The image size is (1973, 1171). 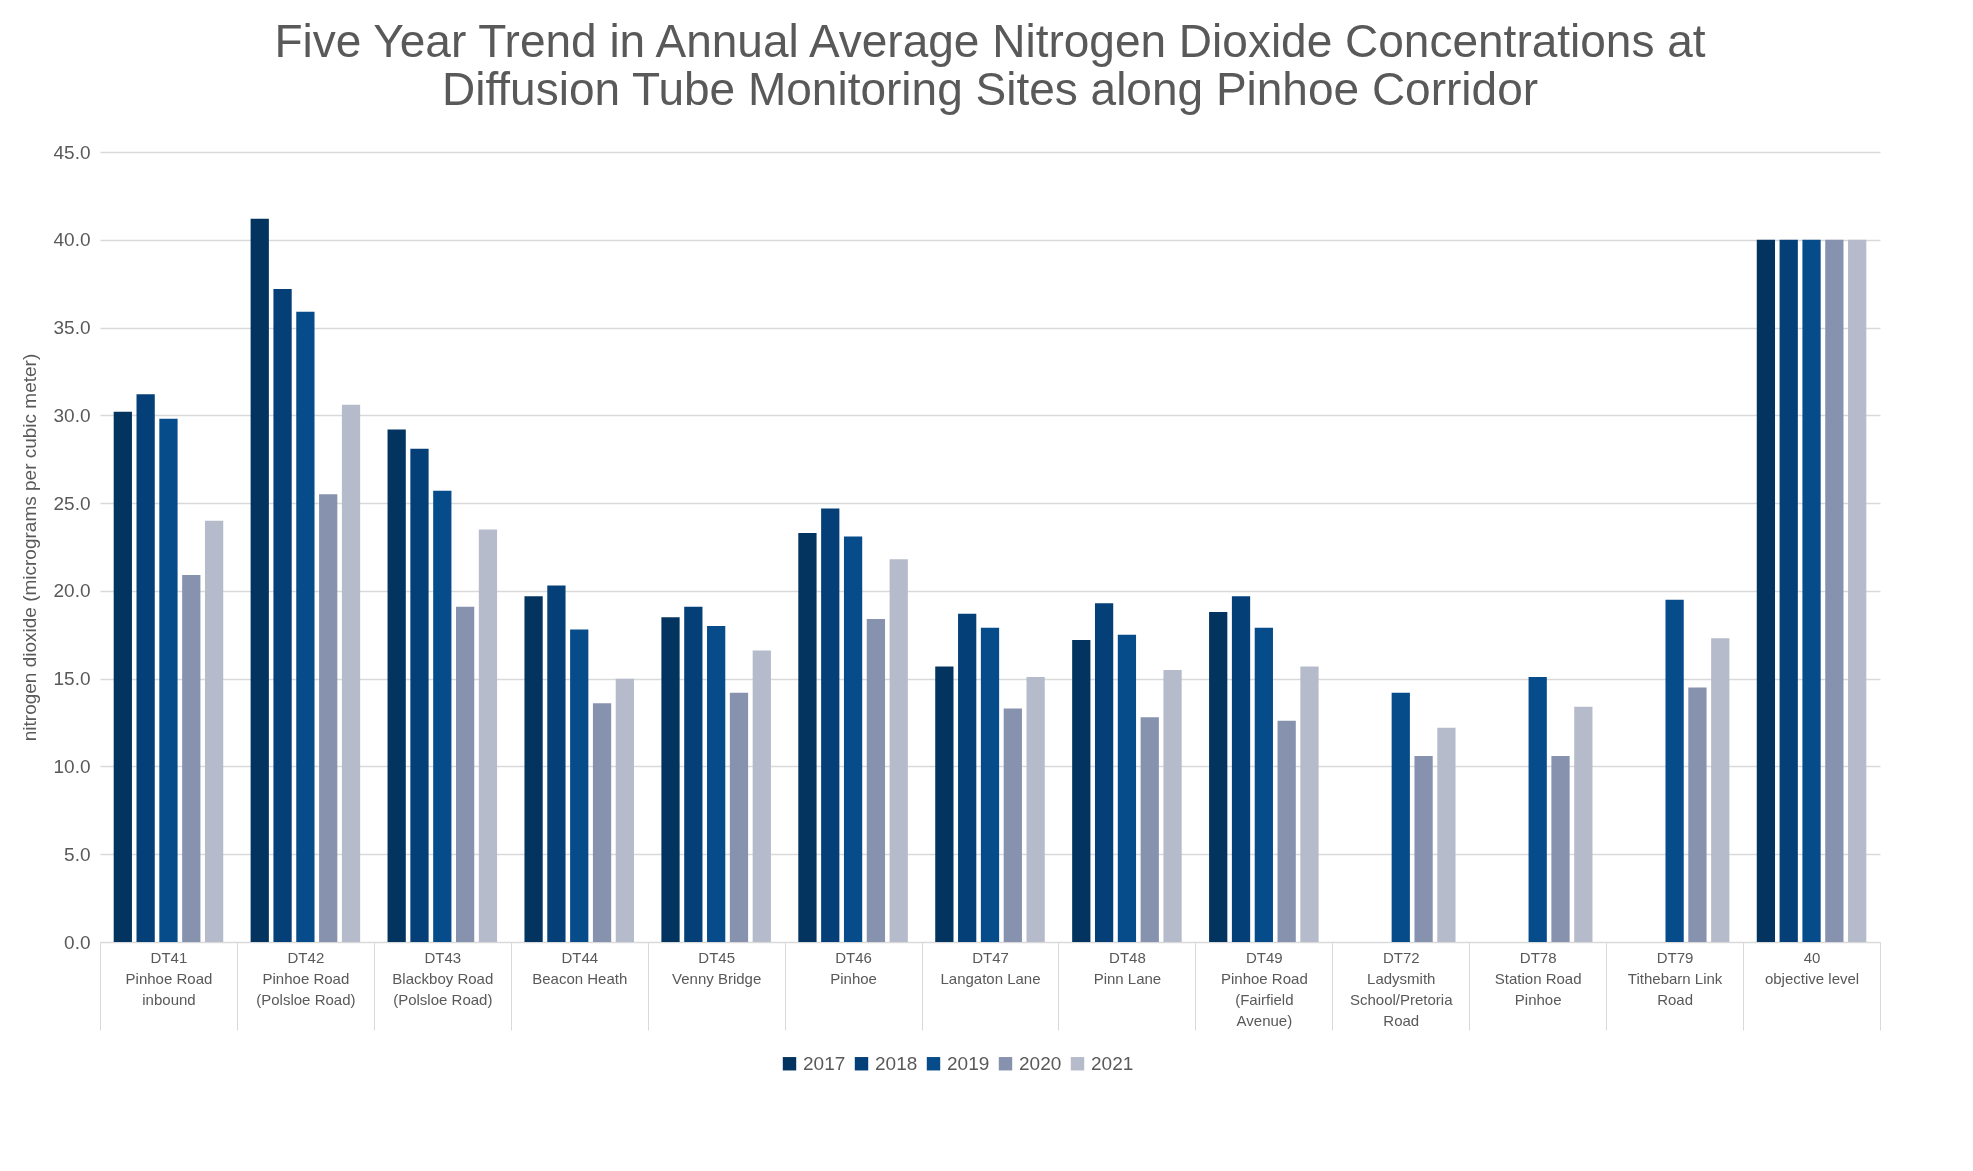 What do you see at coordinates (1112, 1063) in the screenshot?
I see `legend-label: 2021` at bounding box center [1112, 1063].